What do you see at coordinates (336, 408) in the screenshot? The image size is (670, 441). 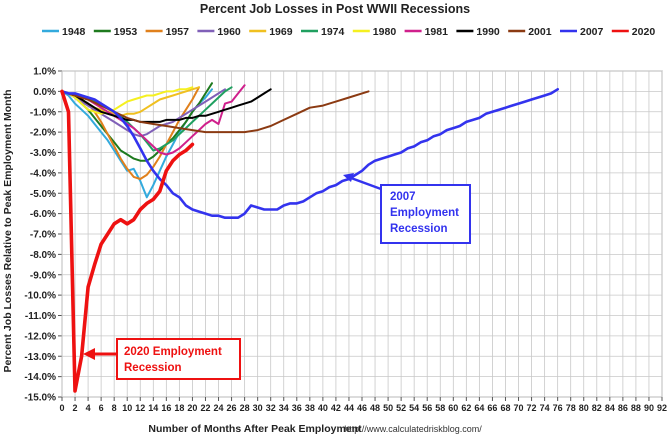 I see `x-tick-label: 42` at bounding box center [336, 408].